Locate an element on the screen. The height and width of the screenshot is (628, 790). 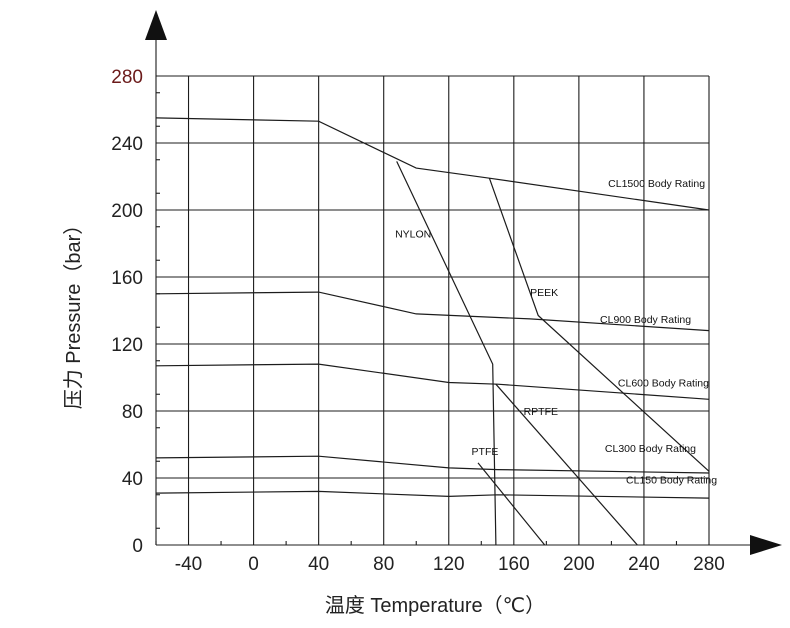
curve-label: PTFE is located at coordinates (485, 452).